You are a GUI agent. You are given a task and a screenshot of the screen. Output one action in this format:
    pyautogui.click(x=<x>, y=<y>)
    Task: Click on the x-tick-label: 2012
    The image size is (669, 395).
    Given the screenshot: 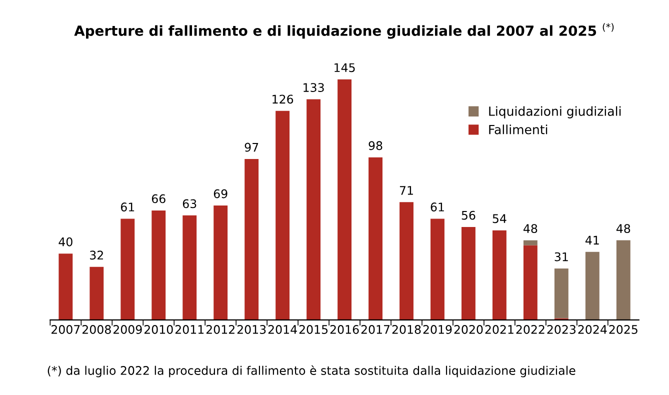 What is the action you would take?
    pyautogui.click(x=220, y=329)
    